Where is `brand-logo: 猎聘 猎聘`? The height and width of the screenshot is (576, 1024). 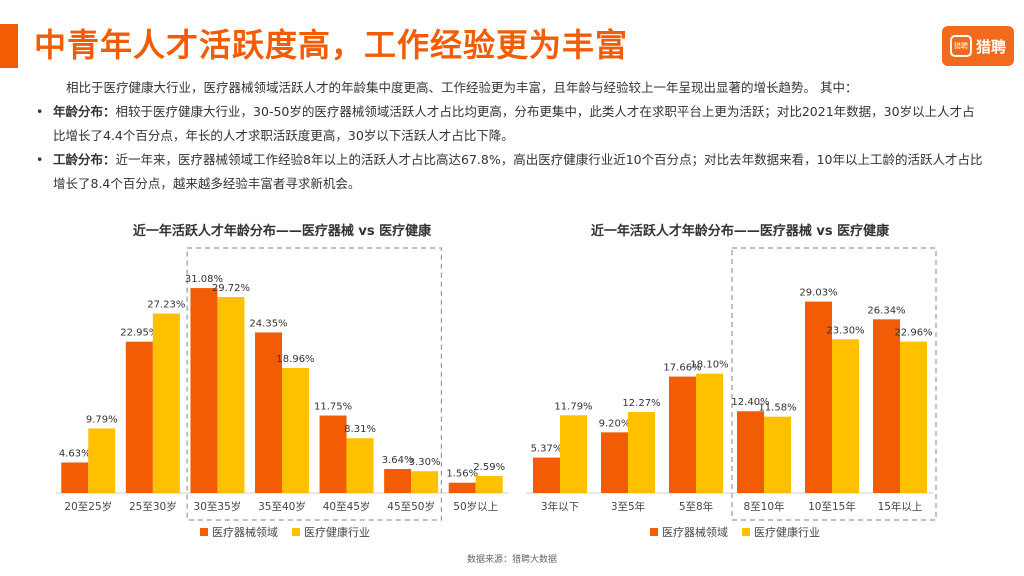
brand-logo: 猎聘 猎聘 is located at coordinates (978, 46).